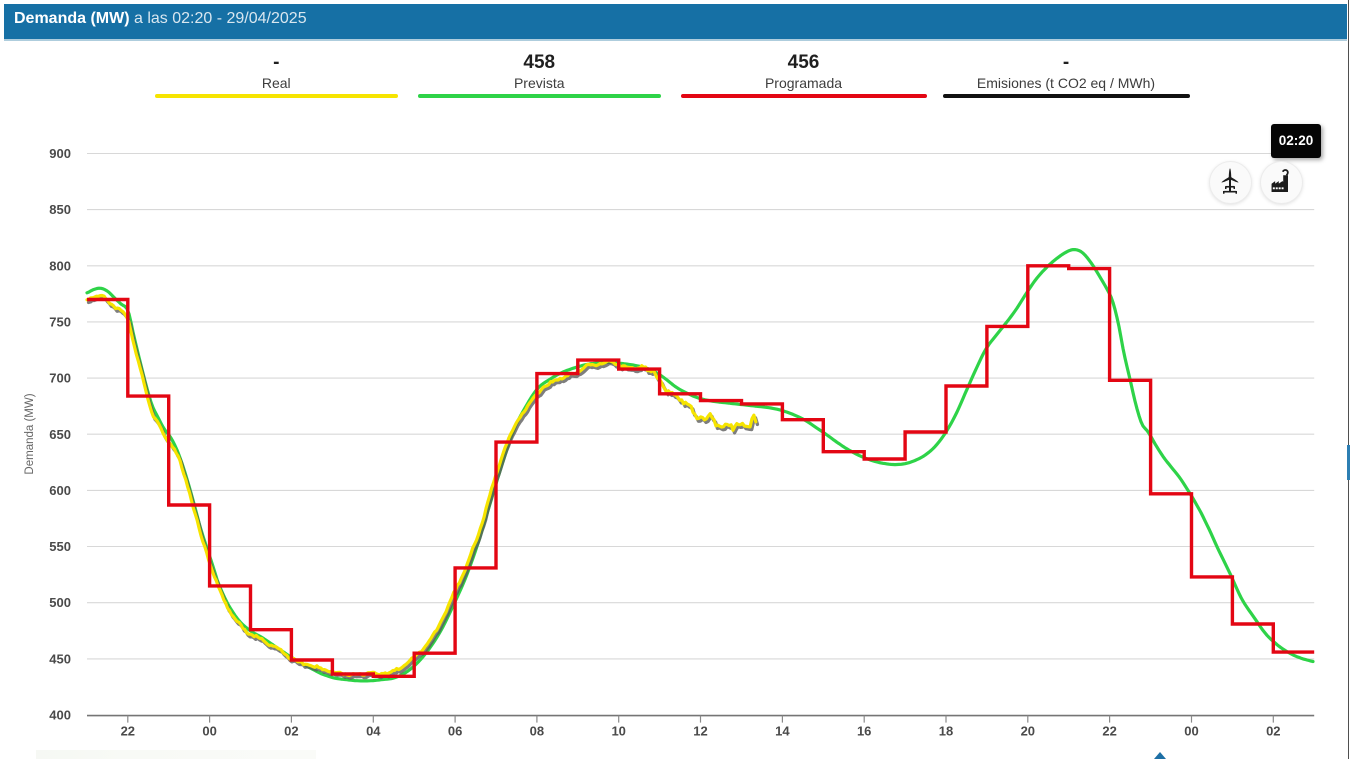  I want to click on svg-text: 400, so click(60, 715).